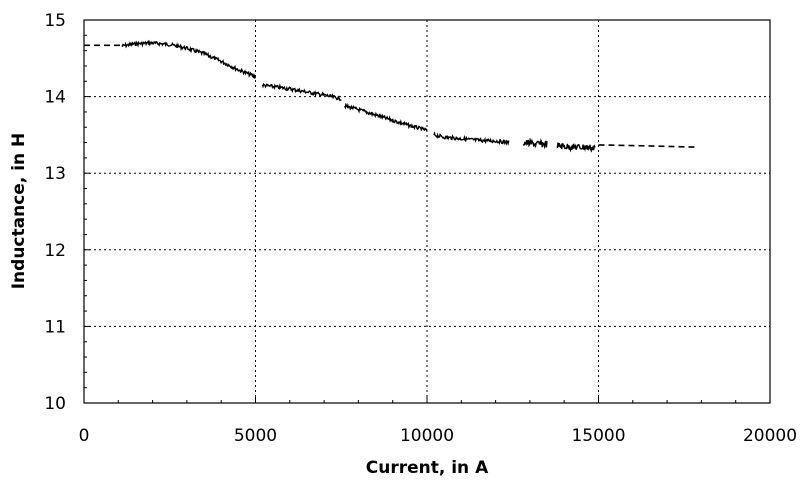  What do you see at coordinates (55, 21) in the screenshot?
I see `y-tick-label-5: 15` at bounding box center [55, 21].